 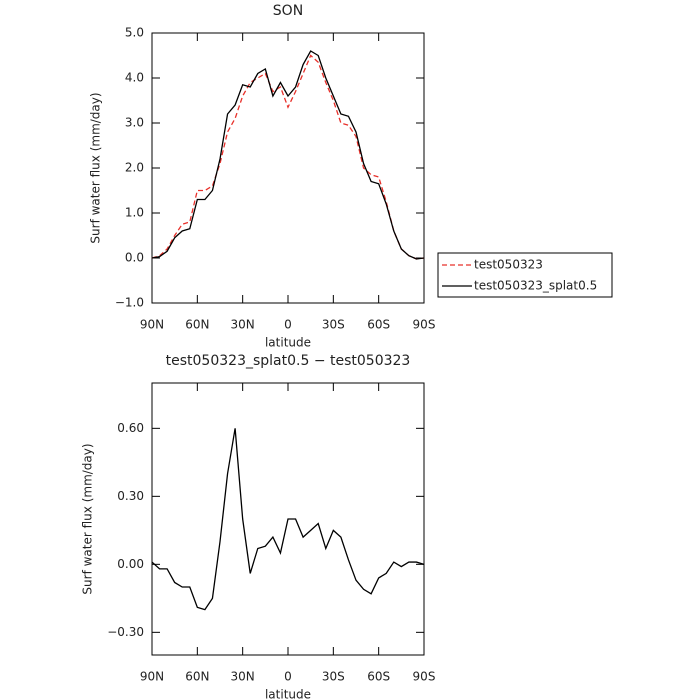 I want to click on y-tick-label: 2.0, so click(x=134, y=168).